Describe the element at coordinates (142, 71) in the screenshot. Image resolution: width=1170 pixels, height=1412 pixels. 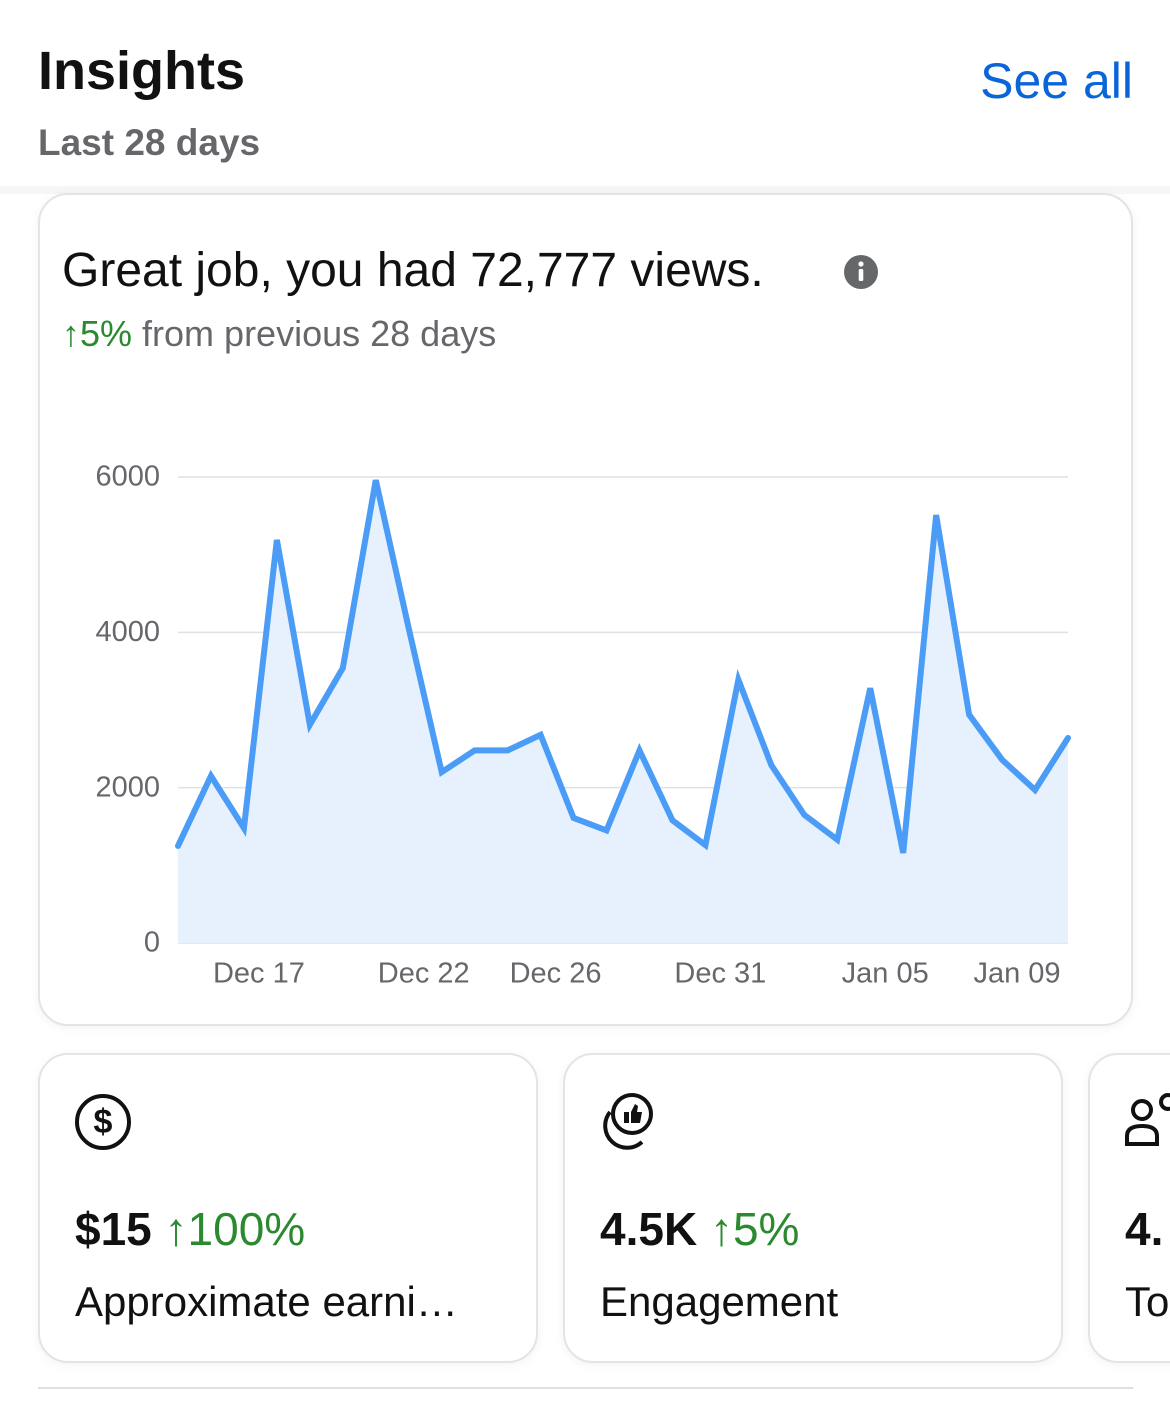
I see `title: Insights` at that location.